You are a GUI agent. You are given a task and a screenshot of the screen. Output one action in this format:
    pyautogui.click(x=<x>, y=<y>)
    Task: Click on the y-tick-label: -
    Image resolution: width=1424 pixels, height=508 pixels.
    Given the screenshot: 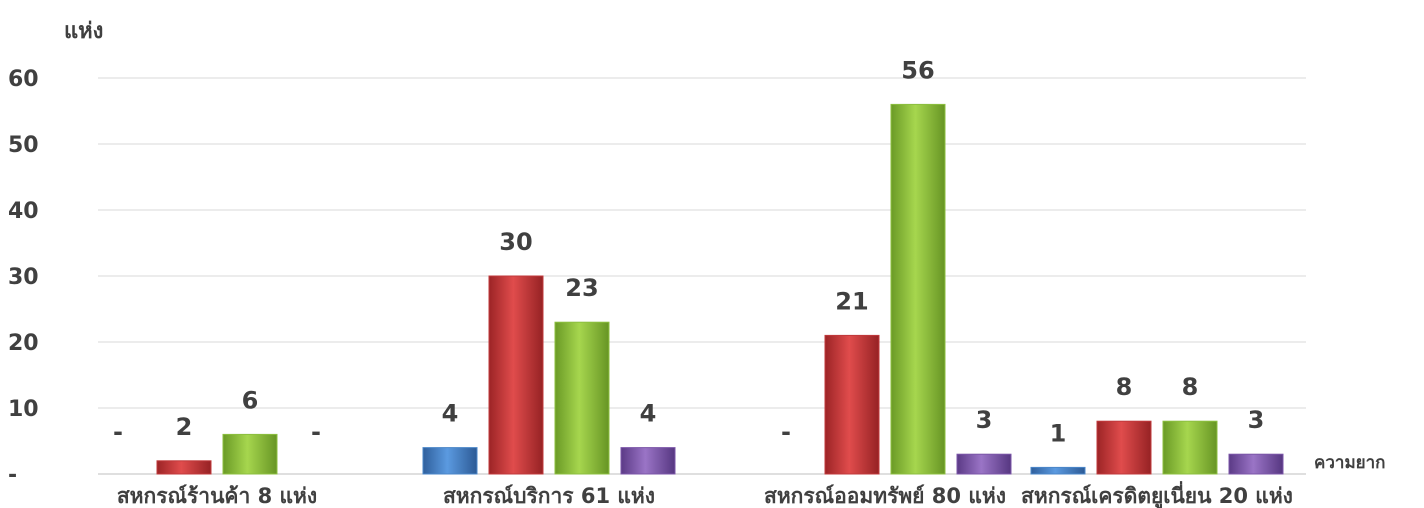 What is the action you would take?
    pyautogui.click(x=12, y=475)
    